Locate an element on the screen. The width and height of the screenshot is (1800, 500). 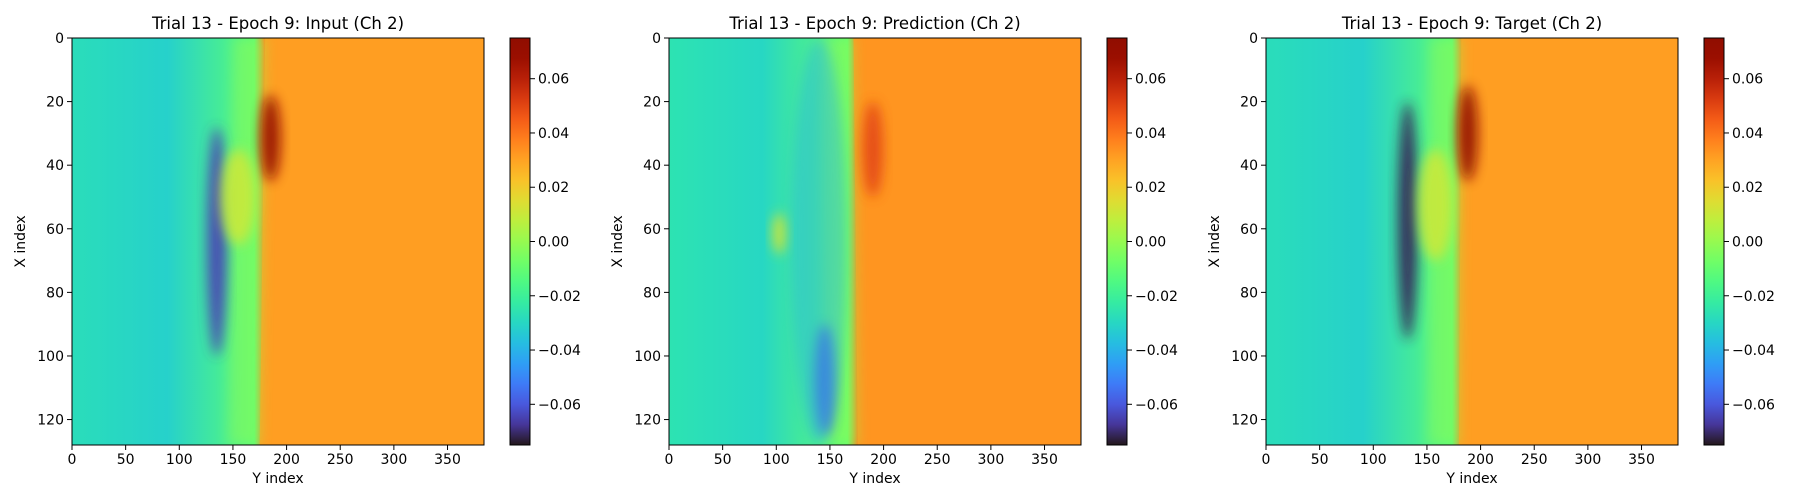
transition-band is located at coordinates (246, 241).